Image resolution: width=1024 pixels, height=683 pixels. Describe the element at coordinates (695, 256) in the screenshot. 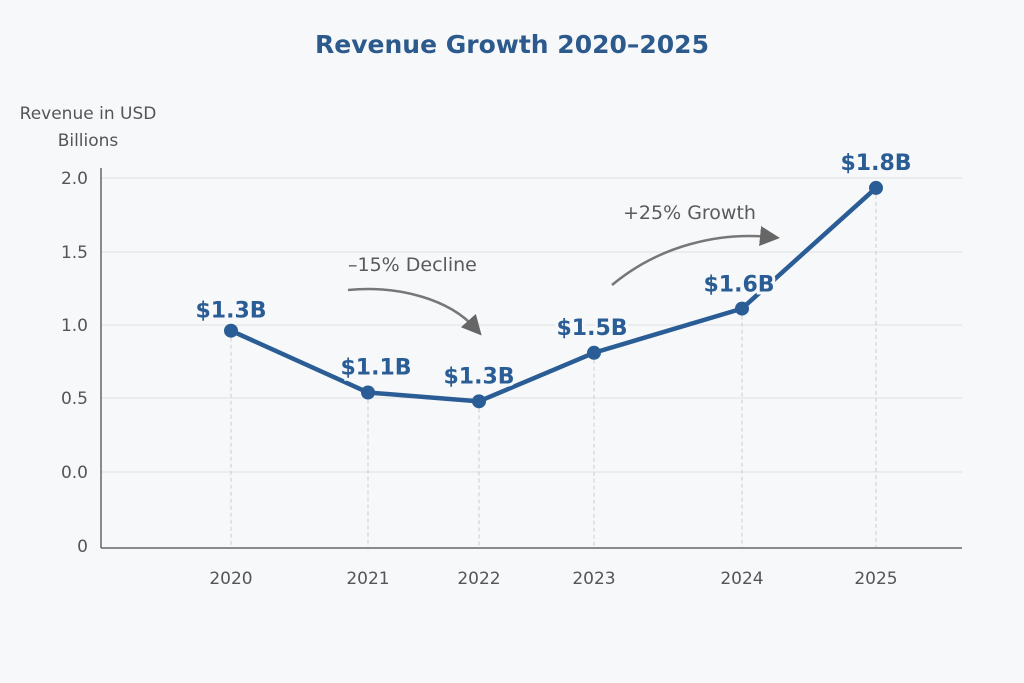

I see `growth-arrow` at that location.